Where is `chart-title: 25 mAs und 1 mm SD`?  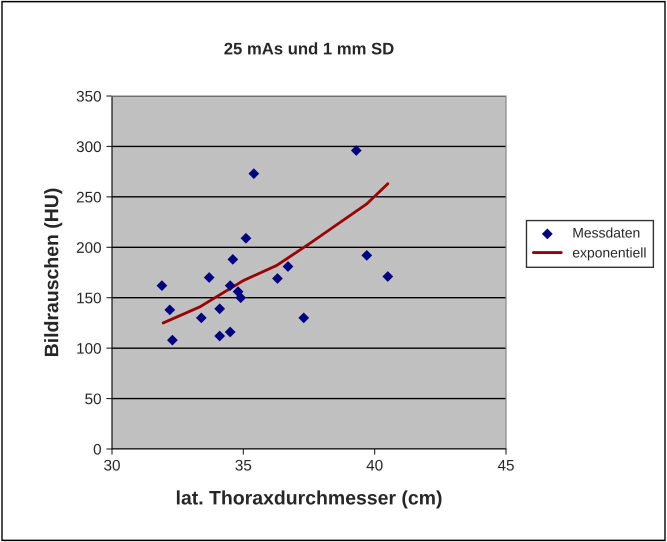 chart-title: 25 mAs und 1 mm SD is located at coordinates (309, 48).